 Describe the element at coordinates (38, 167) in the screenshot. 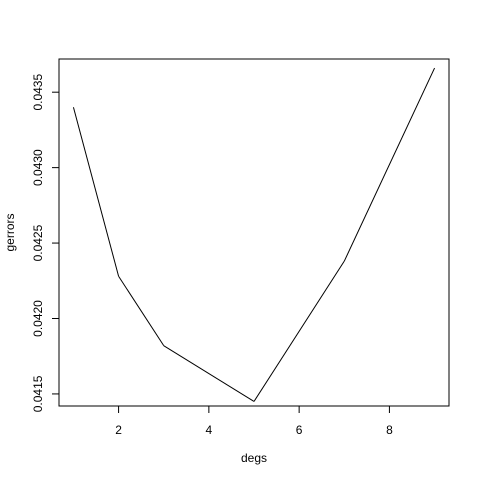

I see `y-tick-label: 0.0430` at that location.